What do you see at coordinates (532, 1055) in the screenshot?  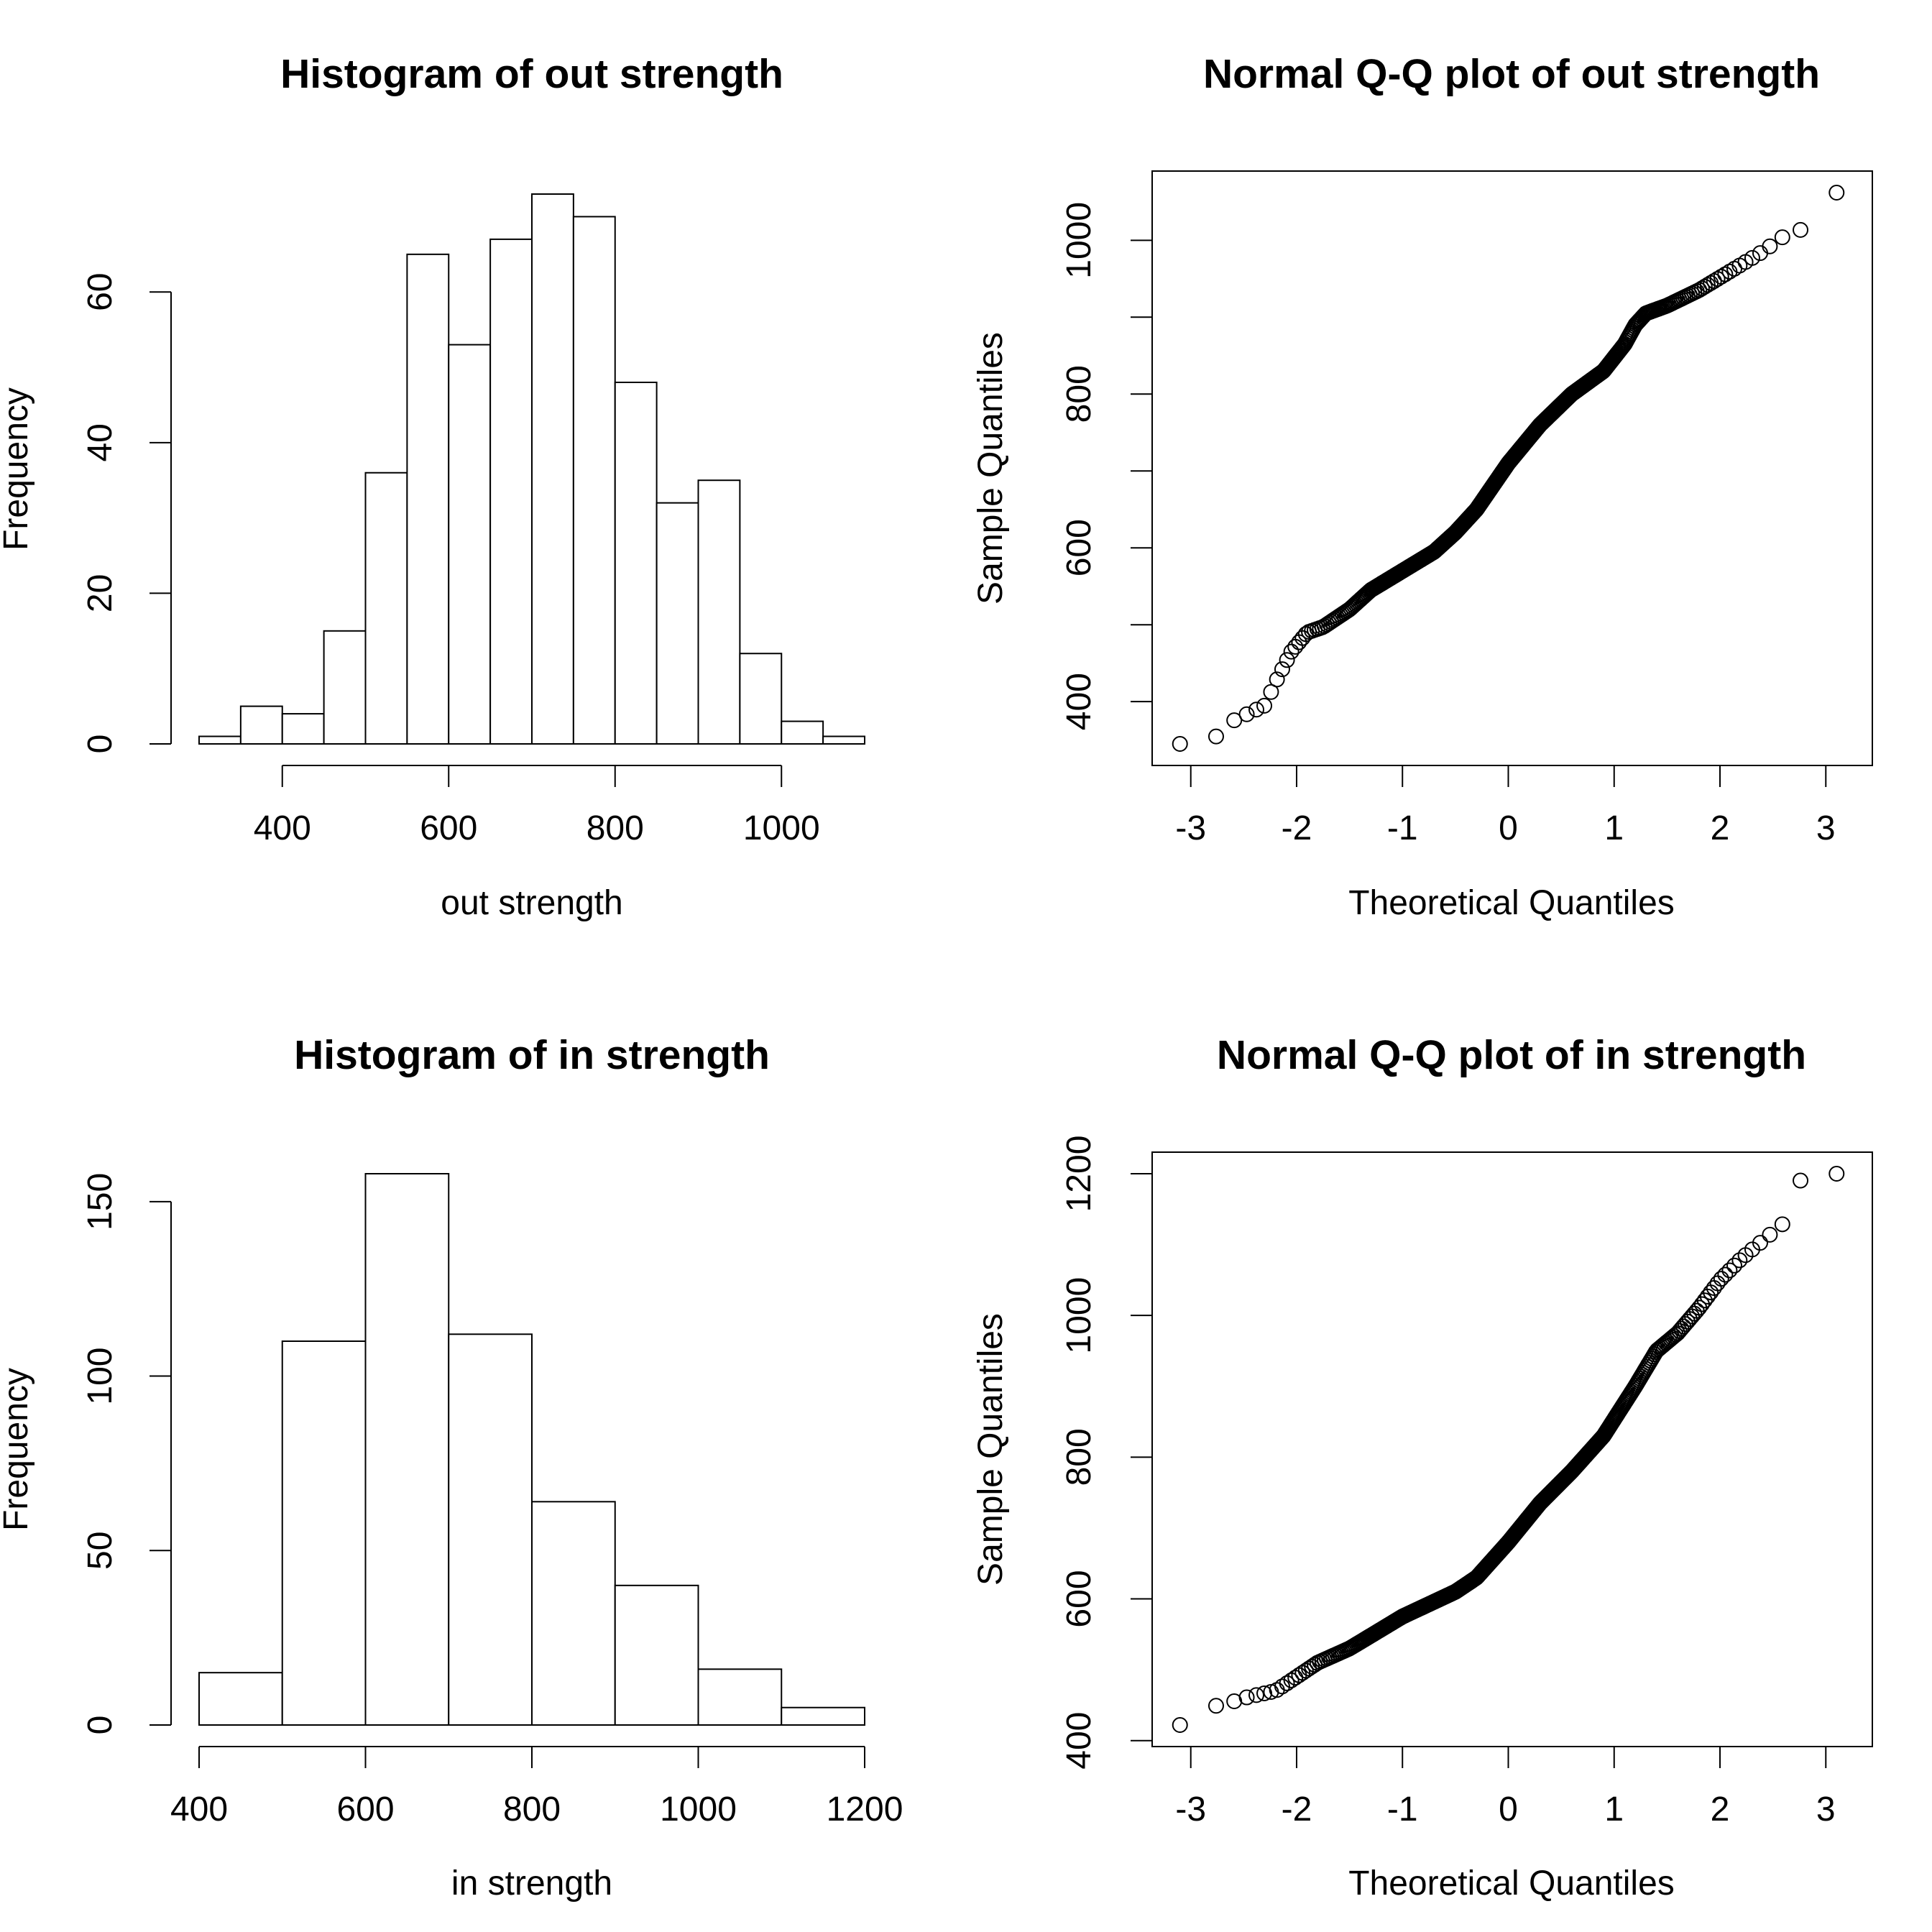 I see `chart-title: Histogram of in strength` at bounding box center [532, 1055].